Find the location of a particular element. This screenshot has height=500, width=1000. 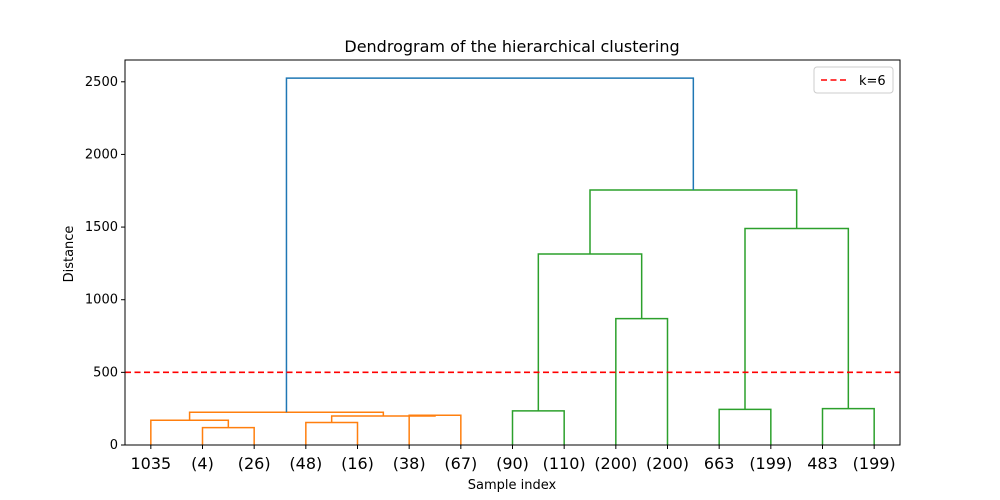

legend-box is located at coordinates (853, 80).